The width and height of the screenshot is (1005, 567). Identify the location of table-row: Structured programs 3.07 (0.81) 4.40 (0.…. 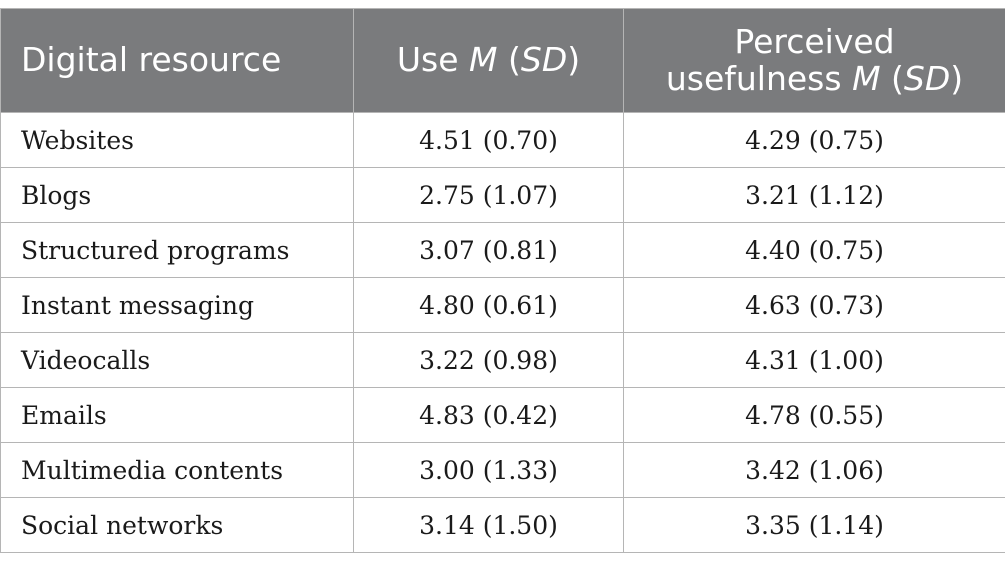
(502, 250).